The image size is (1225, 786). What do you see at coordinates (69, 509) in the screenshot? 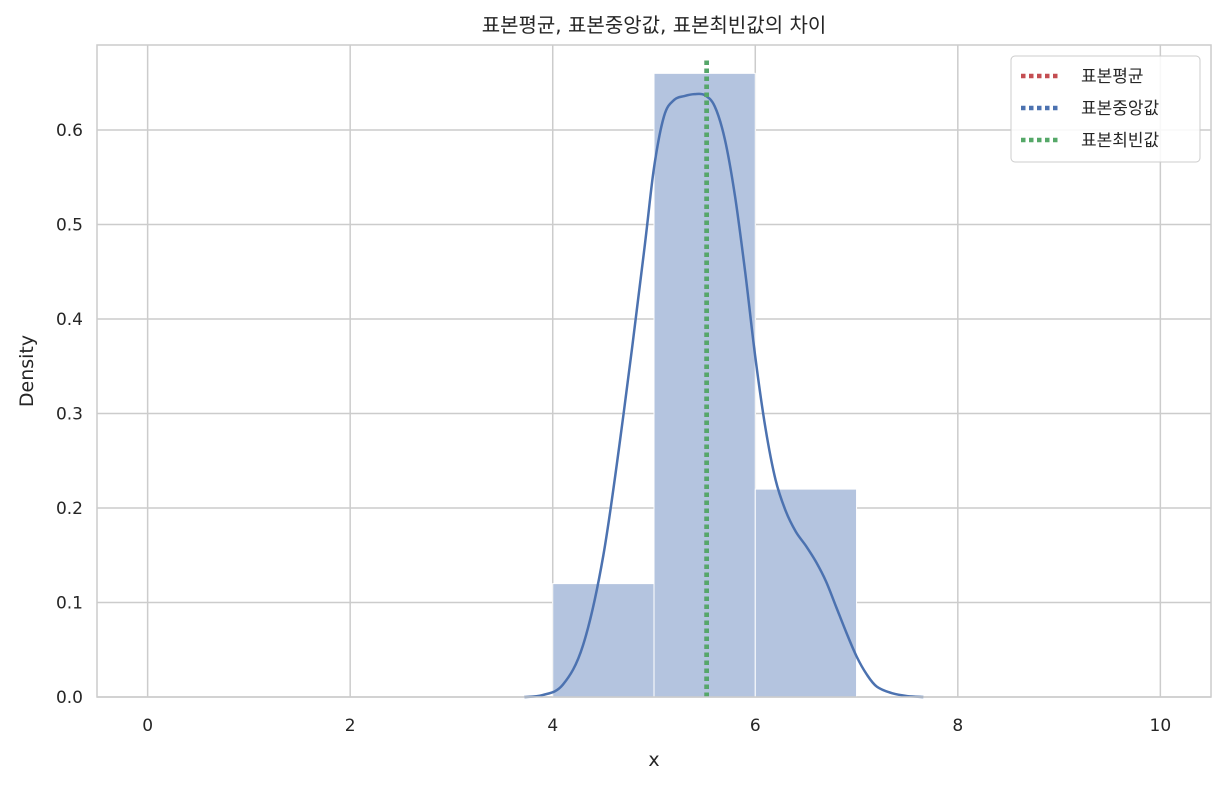
I see `y-tick-label: 0.2` at bounding box center [69, 509].